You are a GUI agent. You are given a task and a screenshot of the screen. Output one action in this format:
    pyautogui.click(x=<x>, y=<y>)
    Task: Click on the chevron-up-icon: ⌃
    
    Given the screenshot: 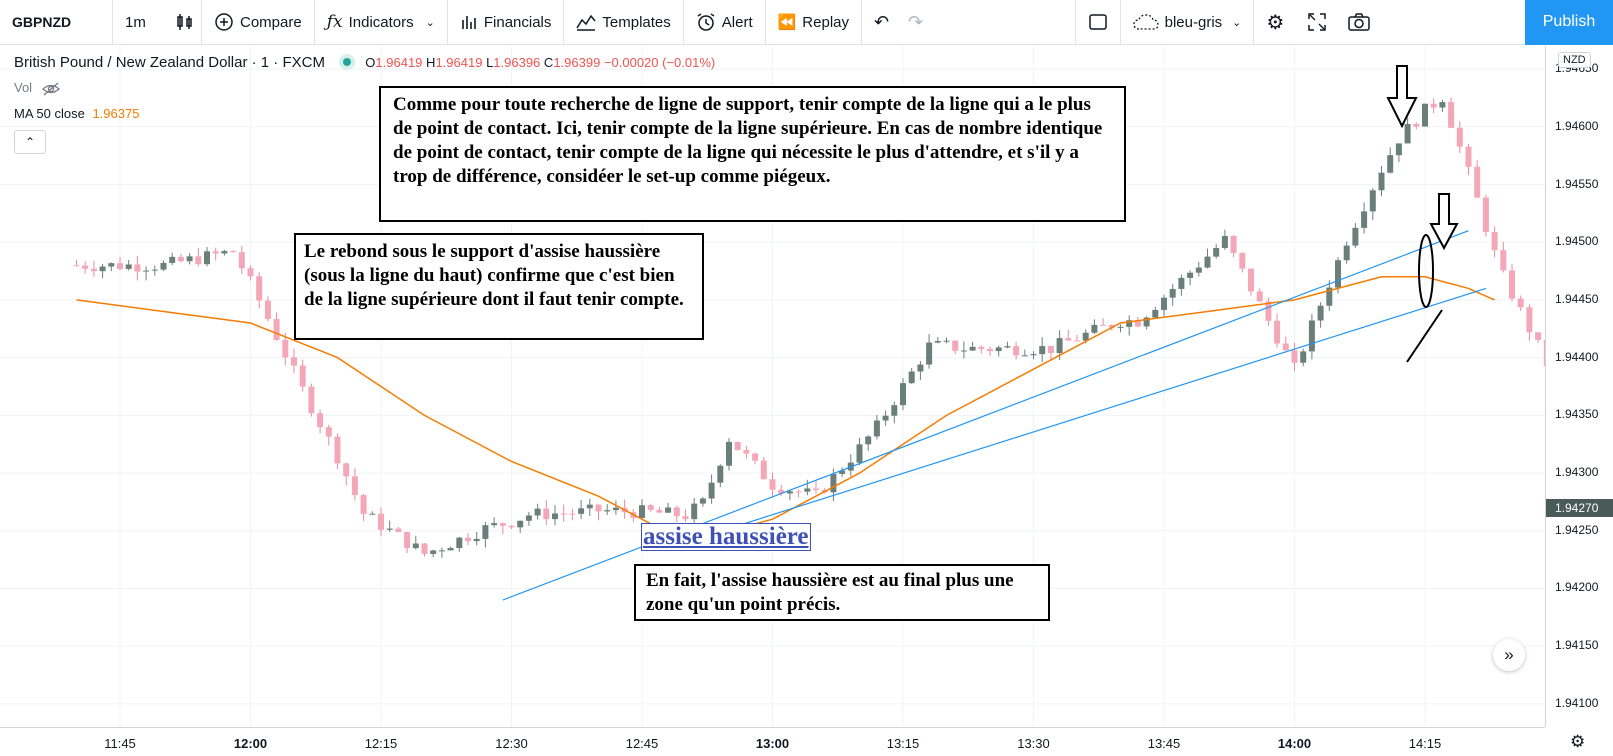 What is the action you would take?
    pyautogui.click(x=30, y=142)
    